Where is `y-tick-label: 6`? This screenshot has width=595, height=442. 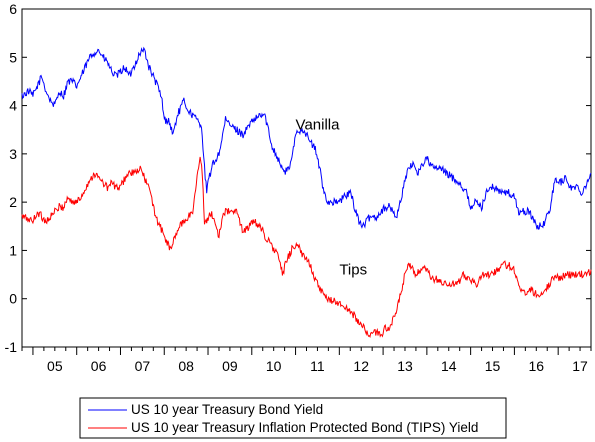 y-tick-label: 6 is located at coordinates (13, 9).